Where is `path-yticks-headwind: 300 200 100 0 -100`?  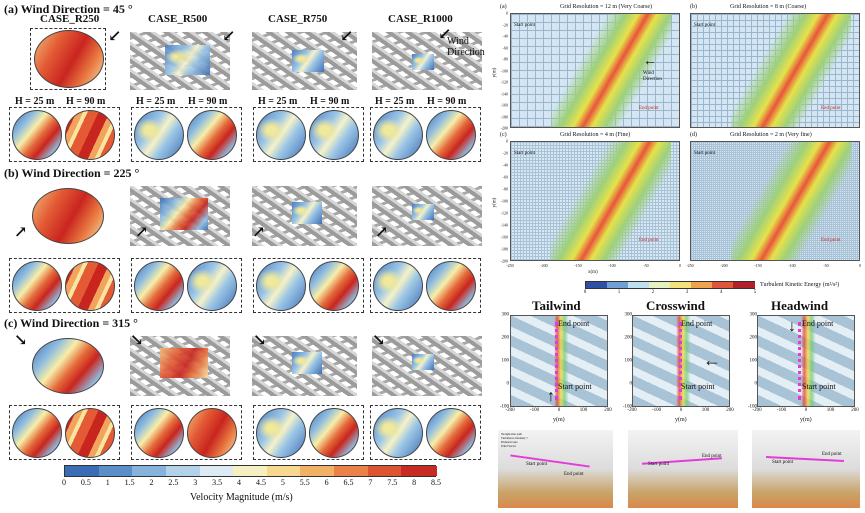
path-yticks-headwind: 300 200 100 0 -100 is located at coordinates (751, 361).